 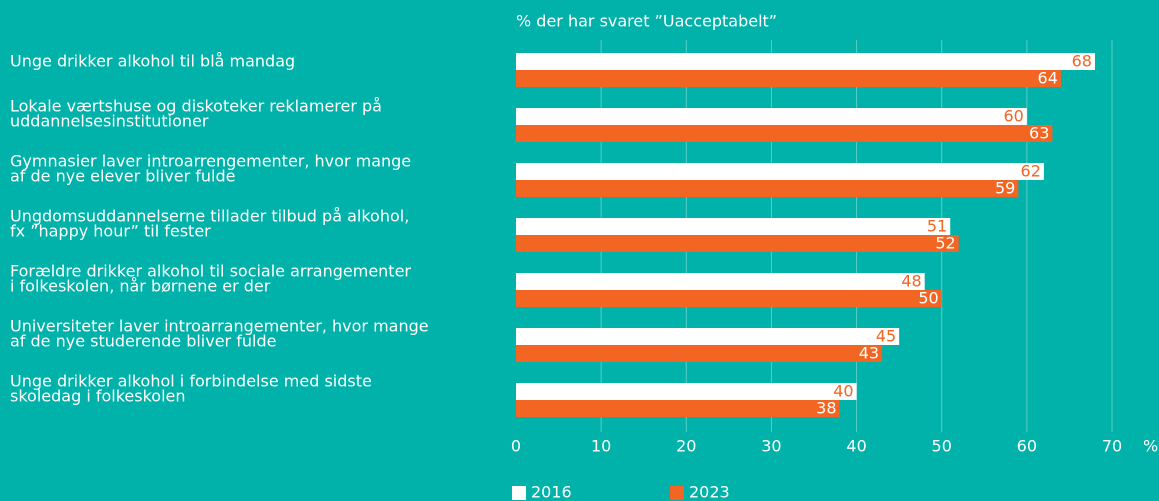 I want to click on category-label: af de nye studerende bliver fulde, so click(x=143, y=341).